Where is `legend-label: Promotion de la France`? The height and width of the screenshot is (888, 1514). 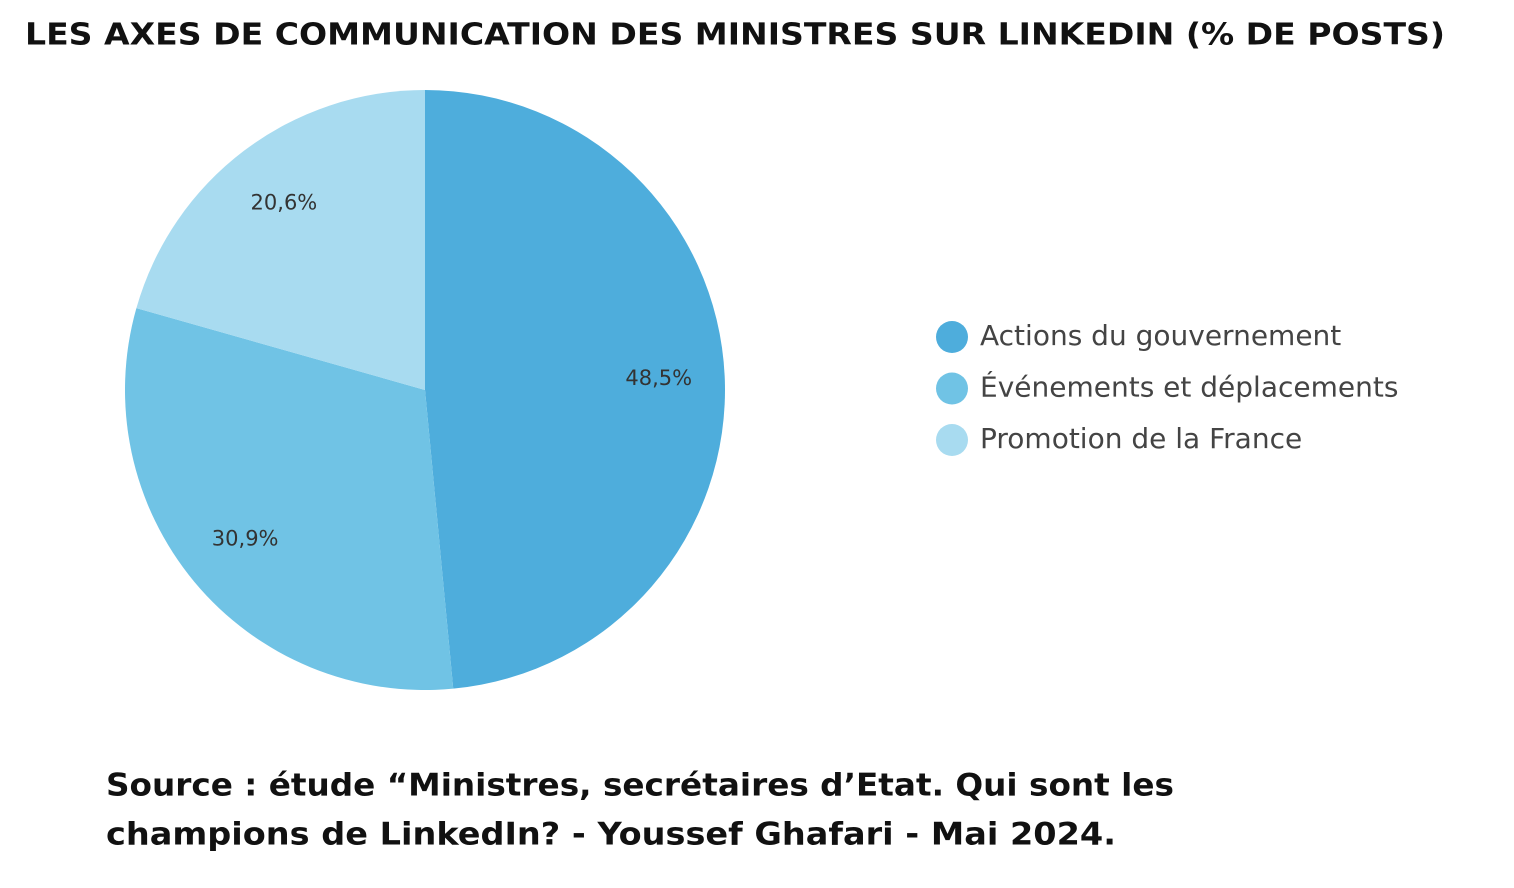 legend-label: Promotion de la France is located at coordinates (1141, 438).